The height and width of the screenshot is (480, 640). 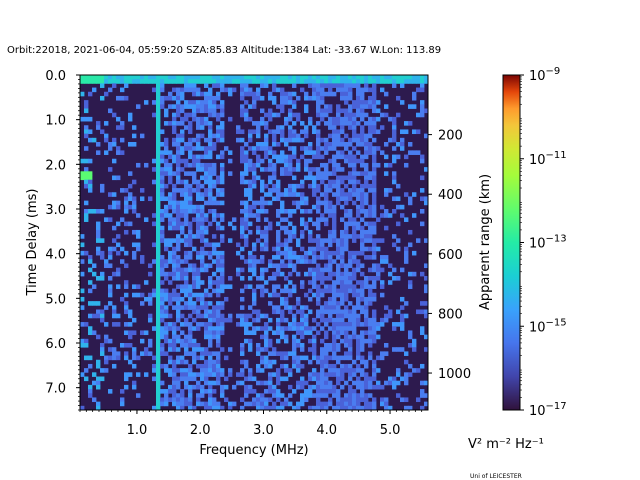 What do you see at coordinates (496, 476) in the screenshot?
I see `credit-text: Uni of LEICESTER` at bounding box center [496, 476].